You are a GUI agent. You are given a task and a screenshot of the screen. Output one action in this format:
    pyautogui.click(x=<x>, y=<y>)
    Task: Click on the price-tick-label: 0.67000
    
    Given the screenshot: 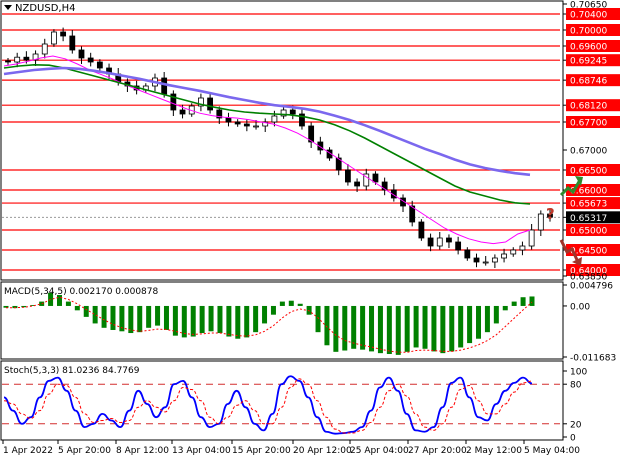 What is the action you would take?
    pyautogui.click(x=588, y=152)
    